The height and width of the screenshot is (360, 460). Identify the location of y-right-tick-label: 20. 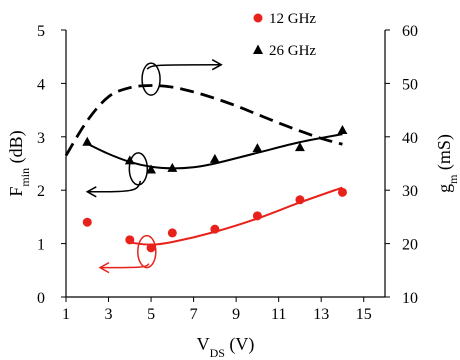
(410, 245).